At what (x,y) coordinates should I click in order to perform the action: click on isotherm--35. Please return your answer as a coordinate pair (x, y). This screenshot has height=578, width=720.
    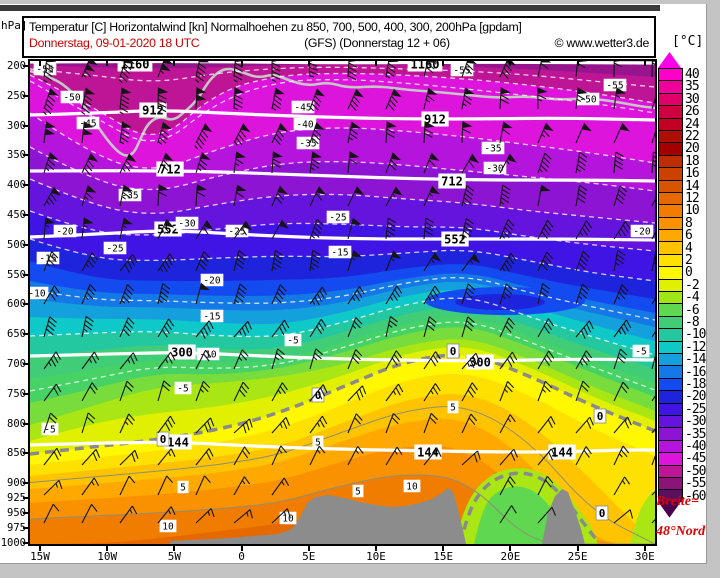
    Looking at the image, I should click on (342, 169).